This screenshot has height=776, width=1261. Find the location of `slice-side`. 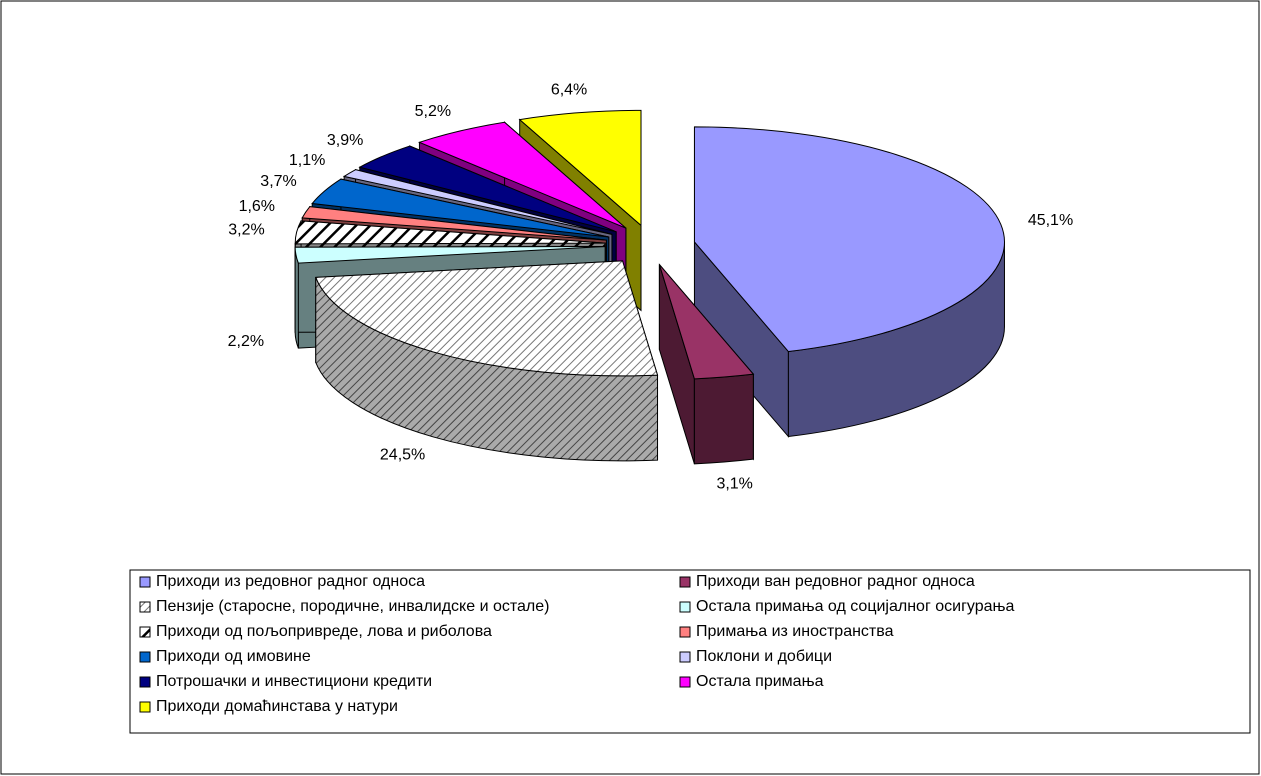

slice-side is located at coordinates (723, 419).